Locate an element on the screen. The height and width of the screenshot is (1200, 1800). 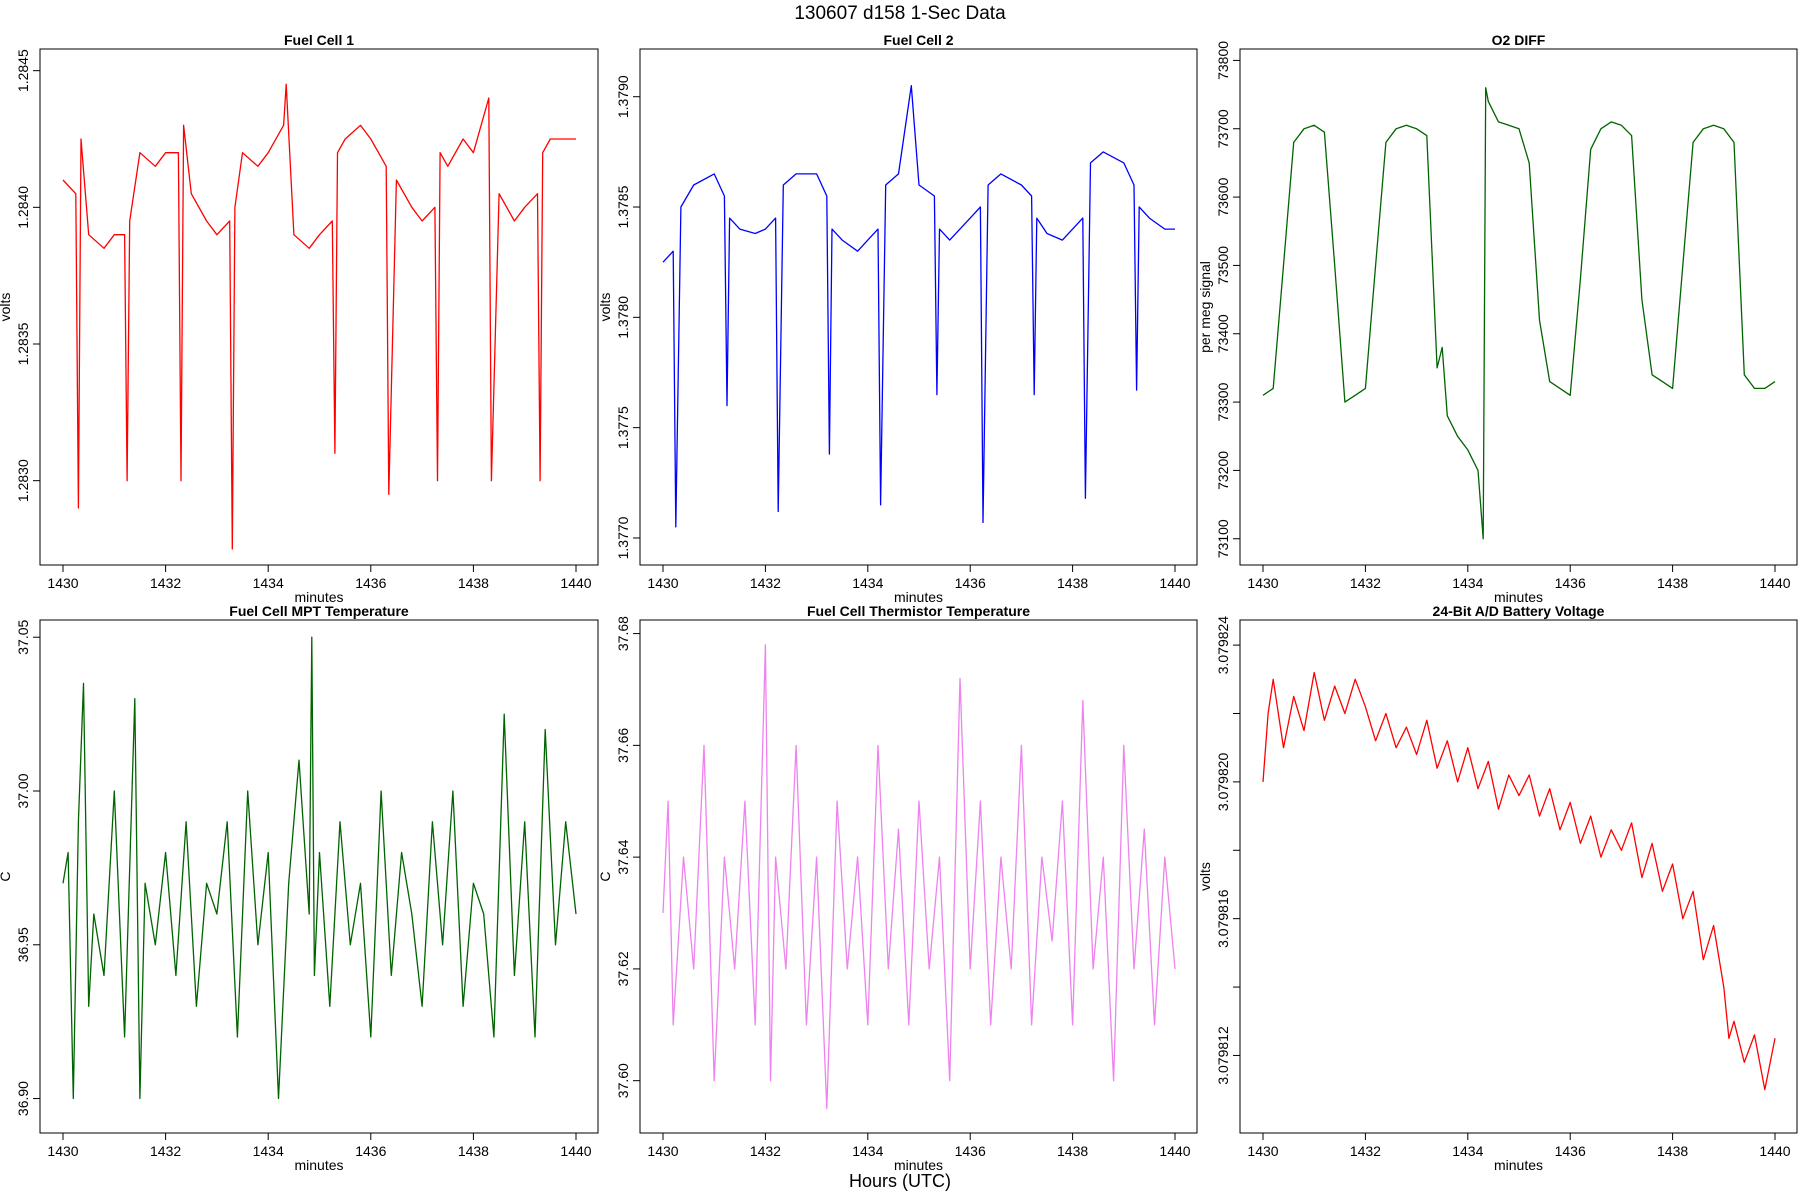
y-tick-label: 37.64 is located at coordinates (623, 856).